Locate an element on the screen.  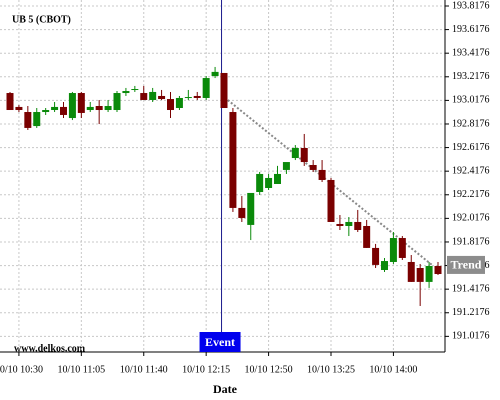
x-tick-label: 10/10 14:00 is located at coordinates (393, 369).